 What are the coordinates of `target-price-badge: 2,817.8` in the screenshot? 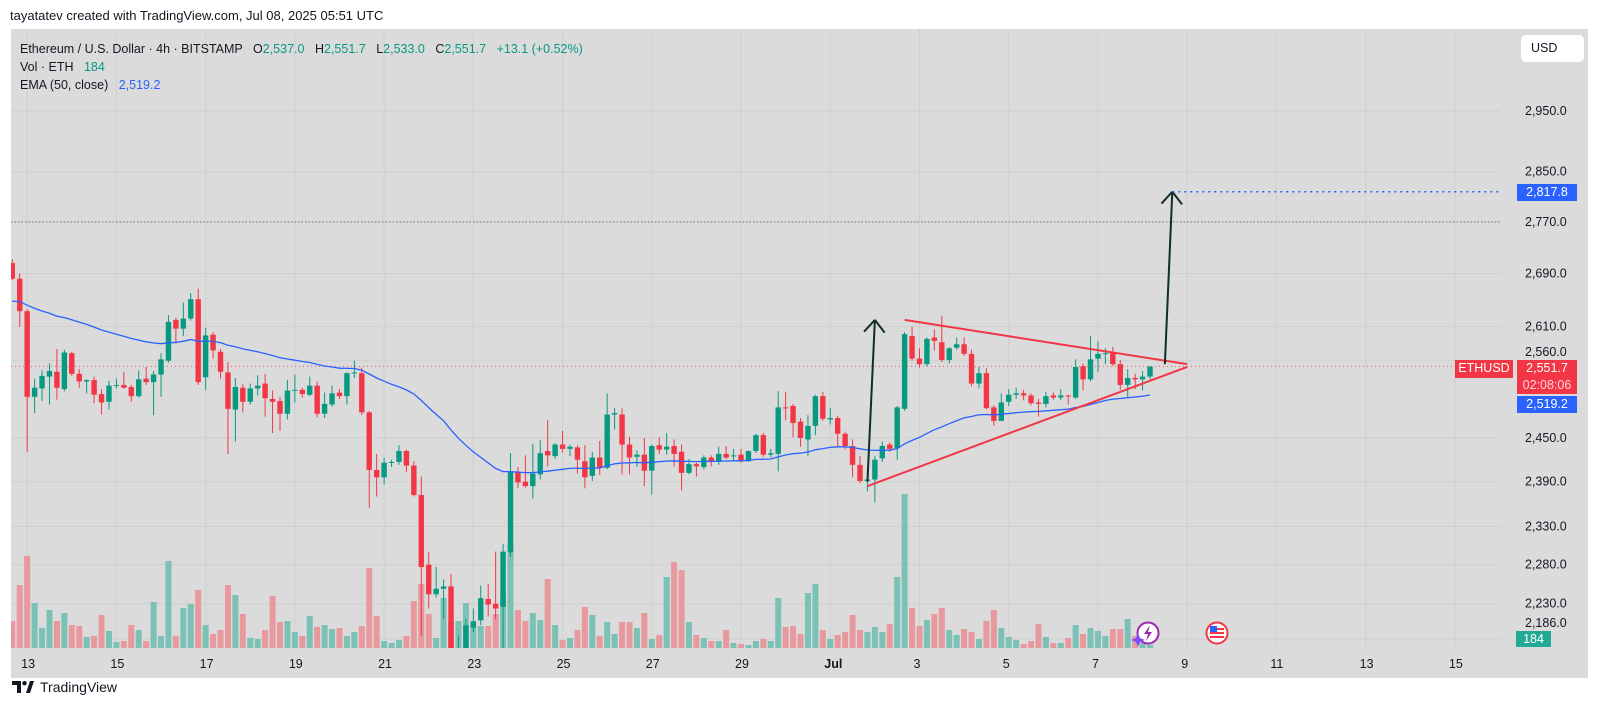 It's located at (1547, 192).